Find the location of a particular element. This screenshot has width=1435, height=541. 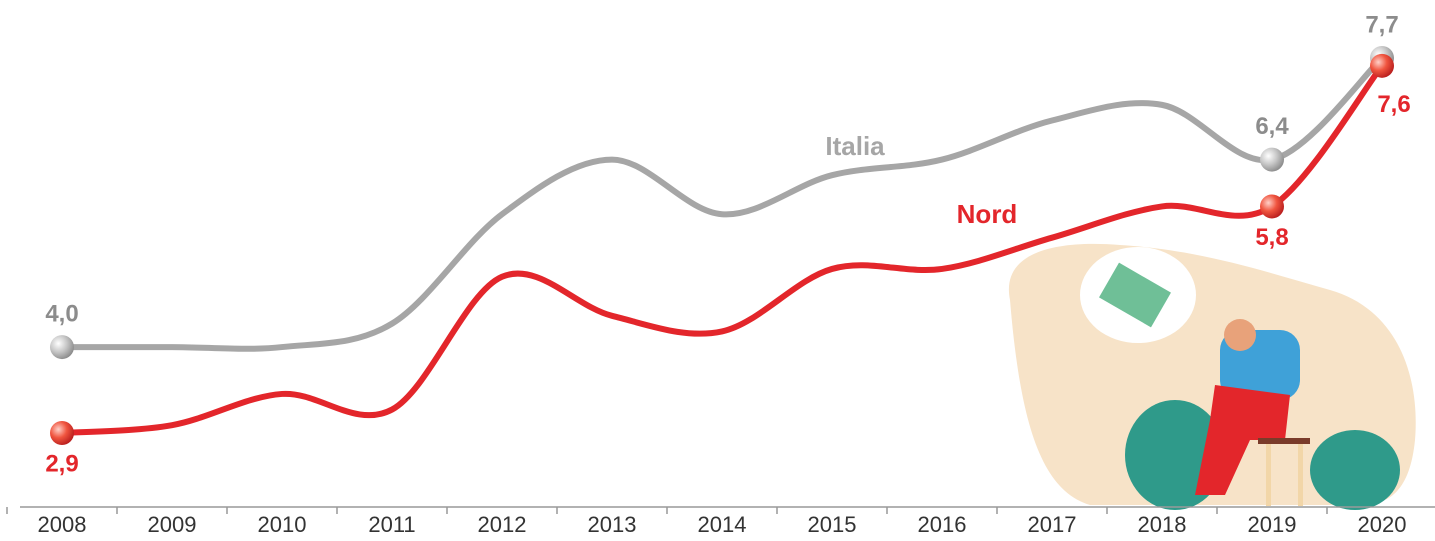

x-tick-label: 2010 is located at coordinates (282, 524).